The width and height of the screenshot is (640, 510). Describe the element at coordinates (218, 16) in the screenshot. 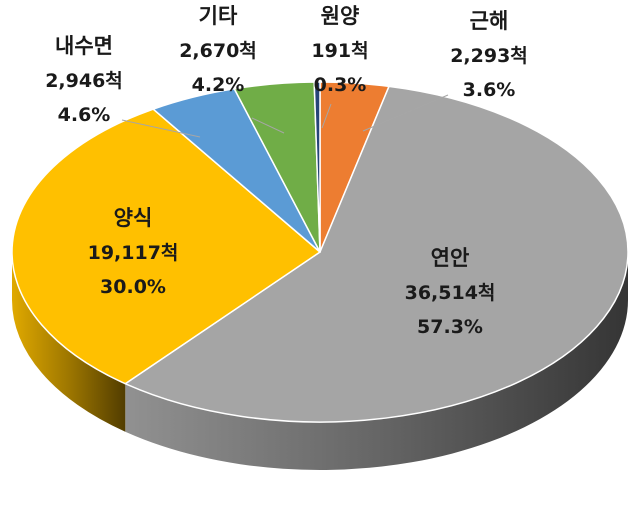

I see `label-gita-name: 기타` at that location.